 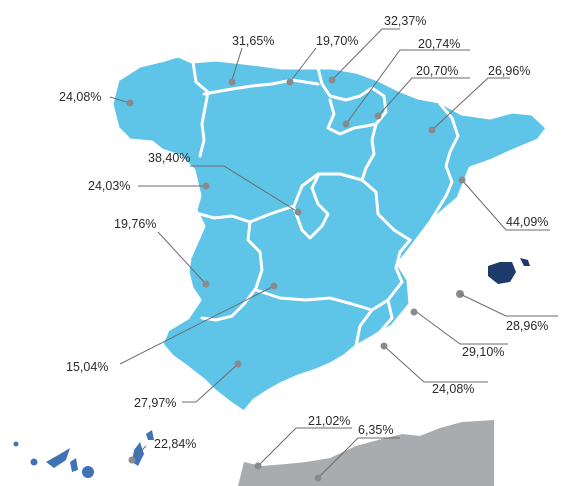 What do you see at coordinates (386, 197) in the screenshot?
I see `border-aragon-cl` at bounding box center [386, 197].